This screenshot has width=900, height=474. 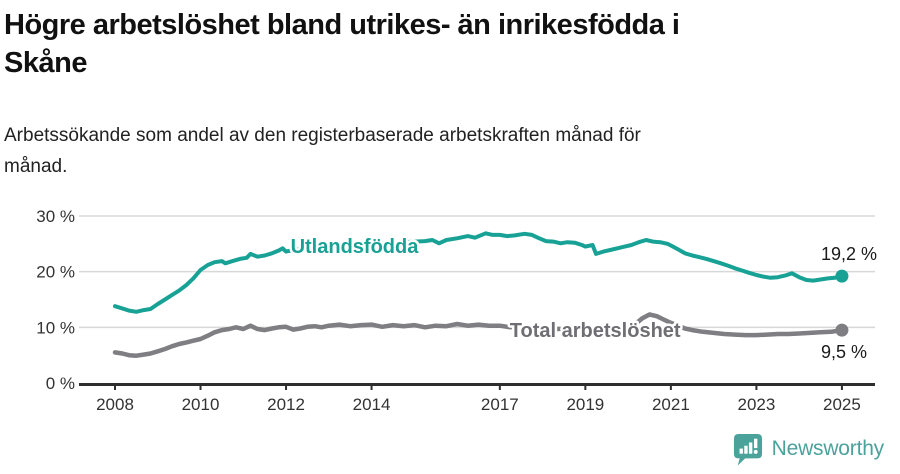 I want to click on newsworthy-logo-icon, so click(x=747, y=449).